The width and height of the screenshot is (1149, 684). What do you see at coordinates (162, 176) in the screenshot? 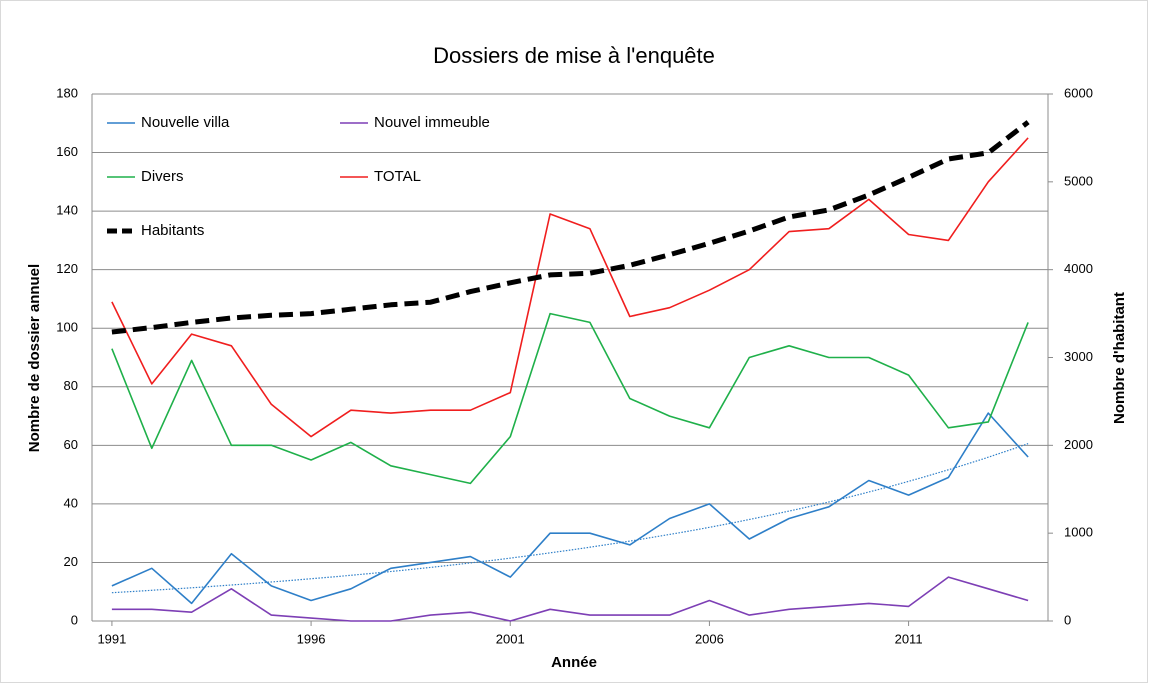
I see `legend-label: Divers` at bounding box center [162, 176].